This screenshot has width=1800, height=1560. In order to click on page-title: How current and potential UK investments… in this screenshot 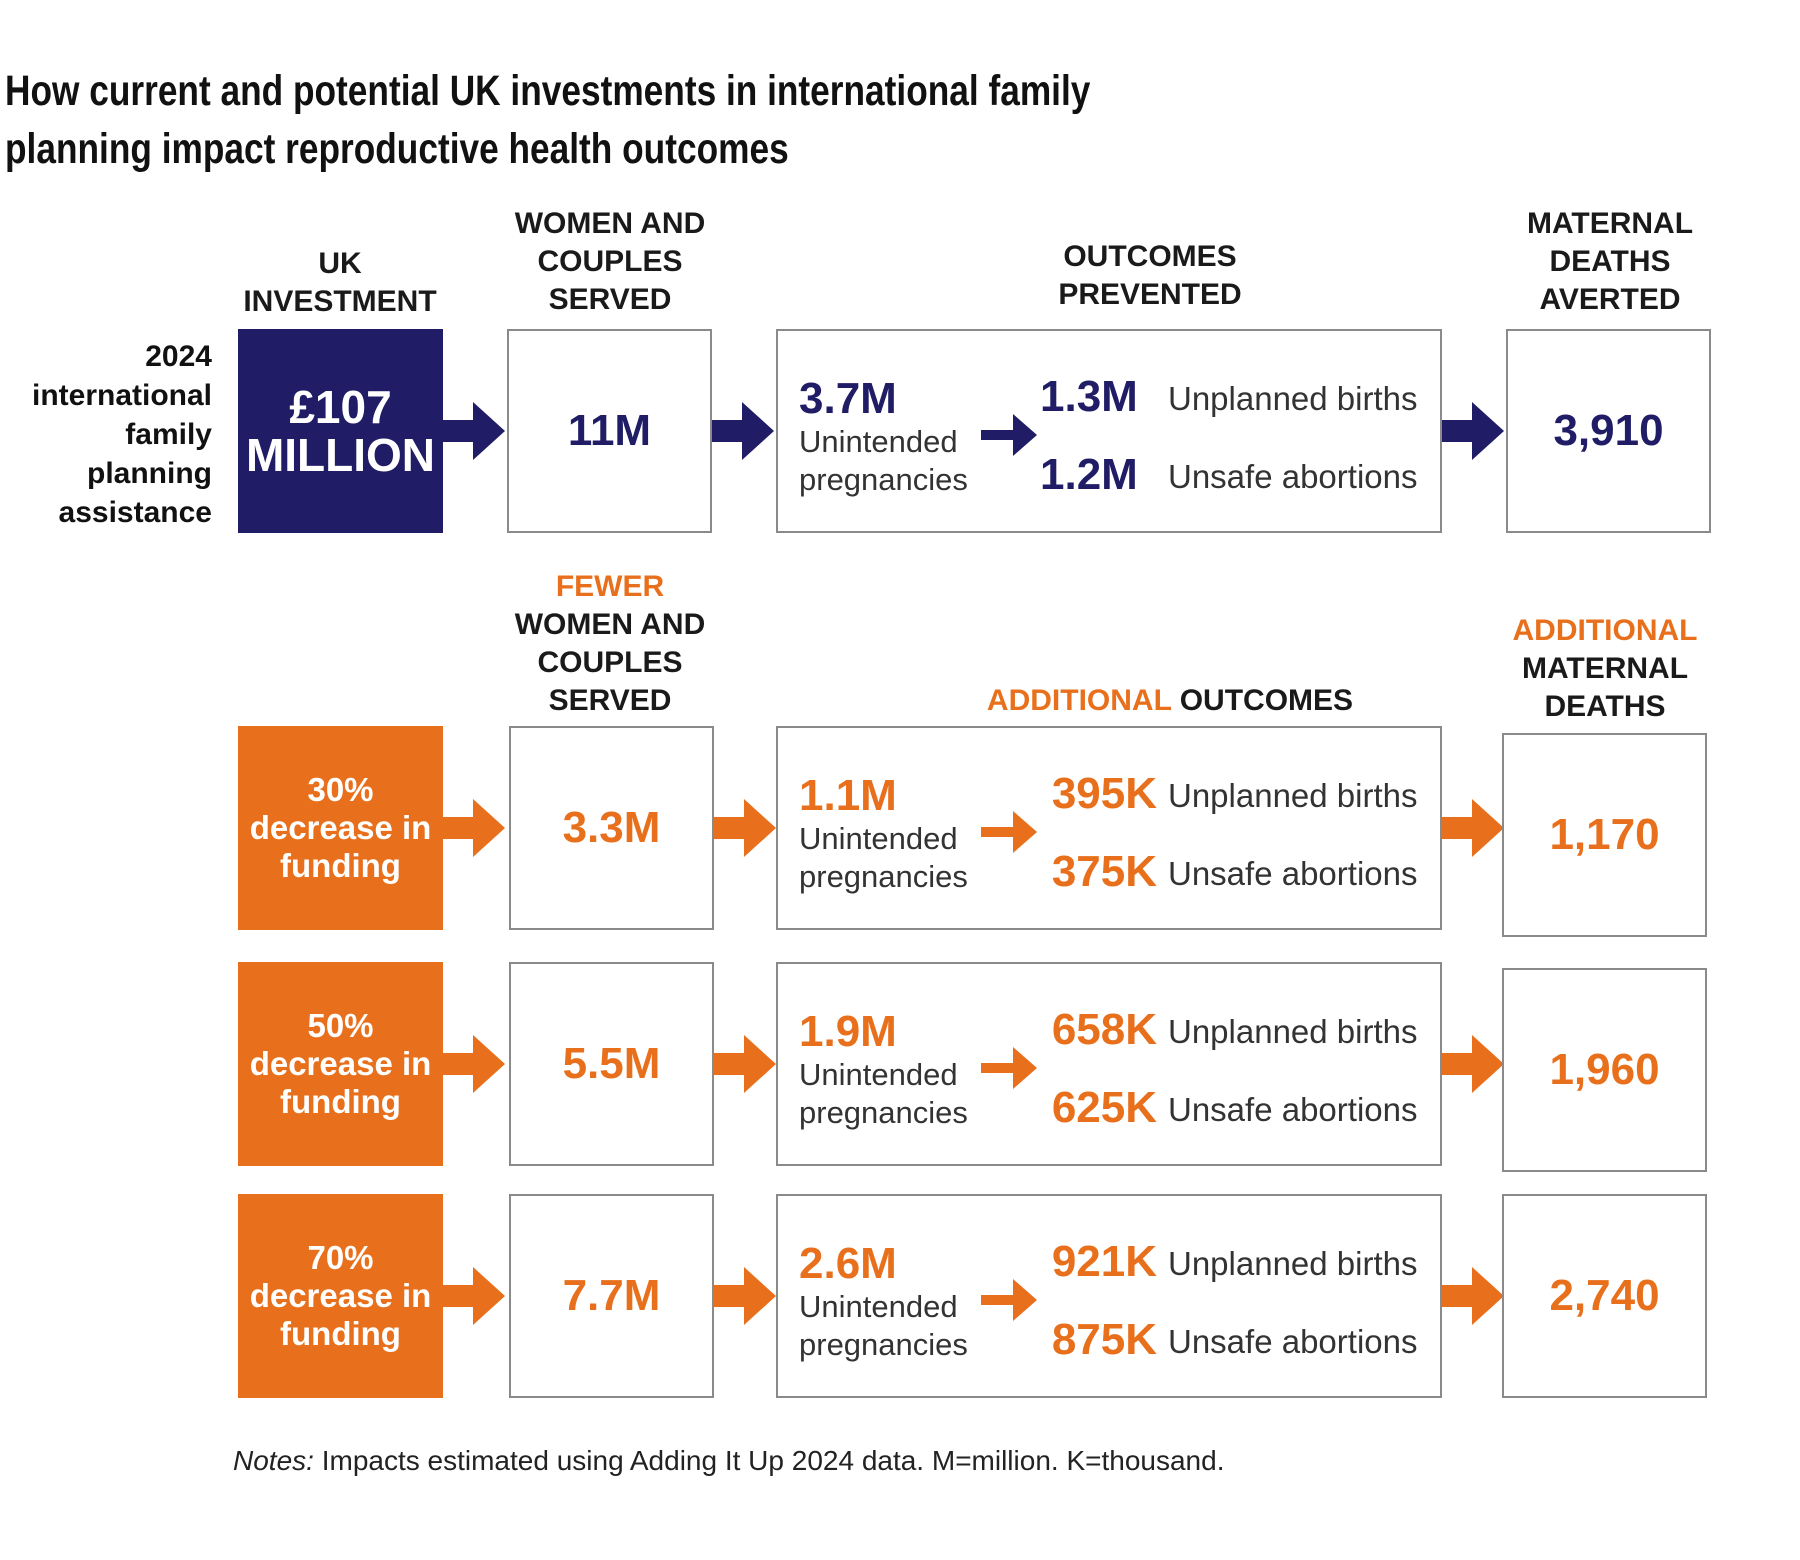, I will do `click(548, 120)`.